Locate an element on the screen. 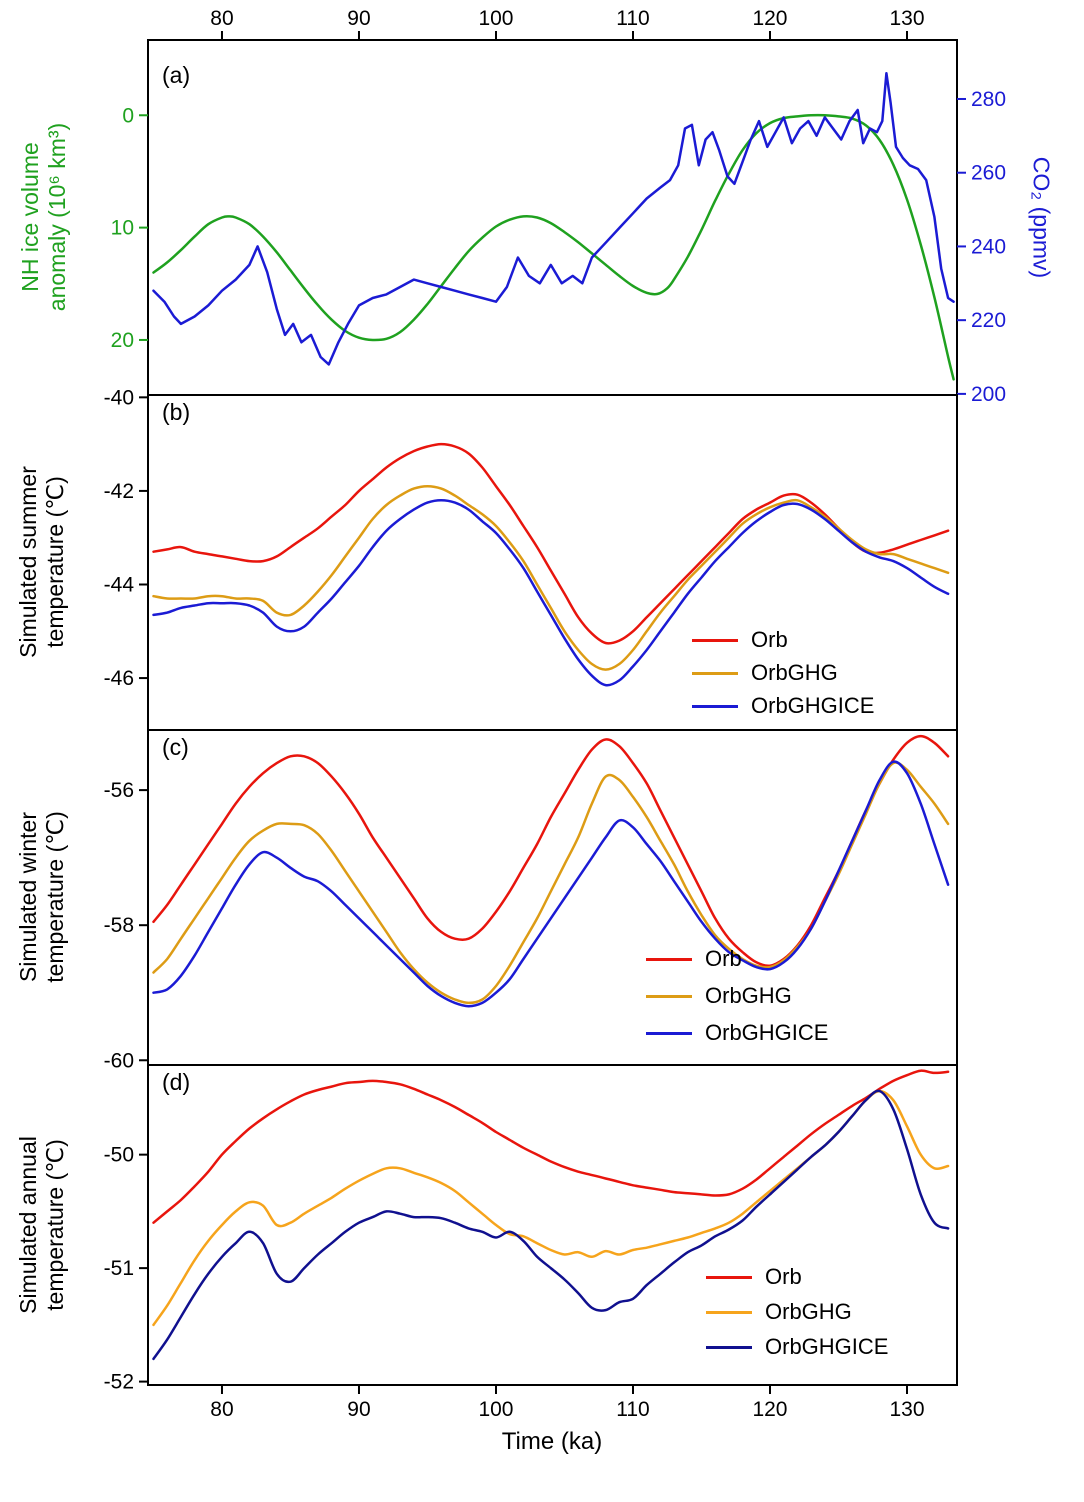 Image resolution: width=1084 pixels, height=1502 pixels. y-axis-title-summer: Simulated summer temperature (℃) is located at coordinates (42, 562).